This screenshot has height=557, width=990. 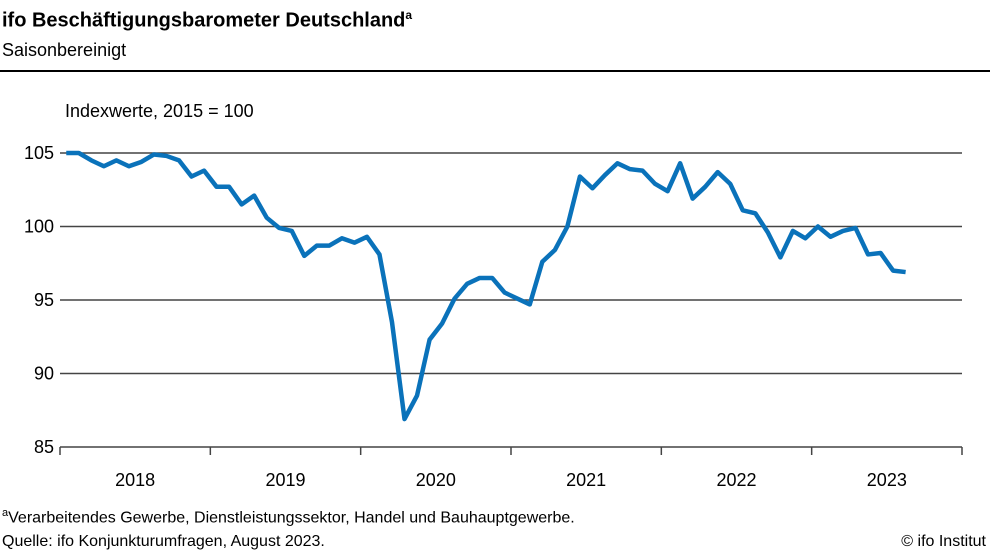 I want to click on chart-subtitle: Saisonbereinigt, so click(x=64, y=50).